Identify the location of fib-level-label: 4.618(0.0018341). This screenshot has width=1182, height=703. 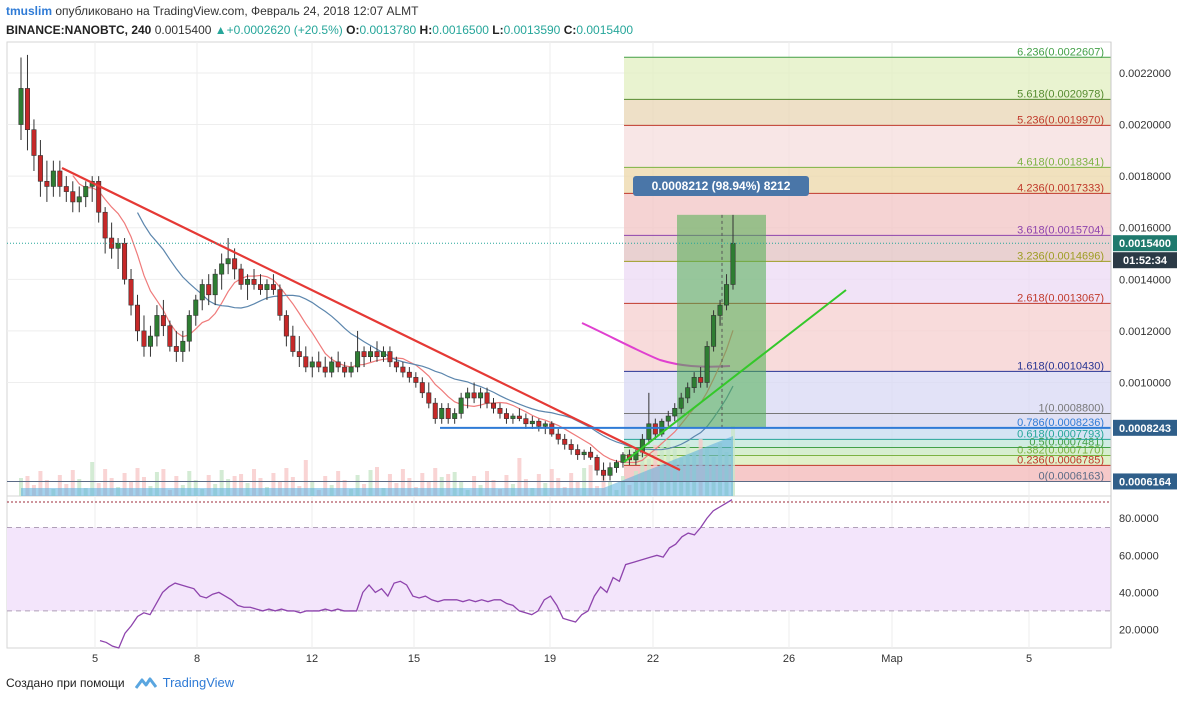
(1060, 162).